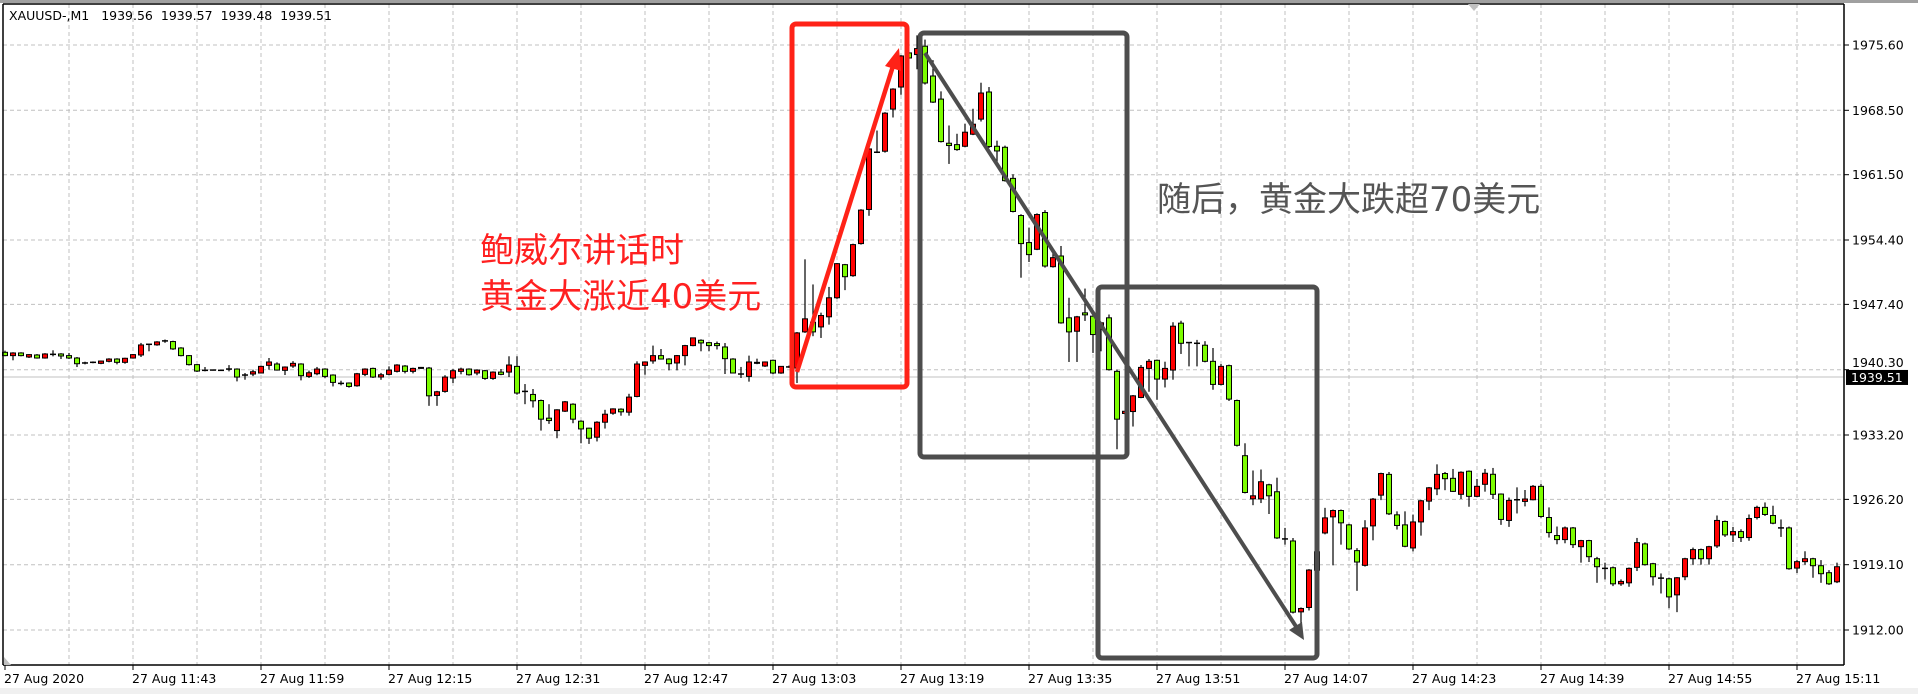 This screenshot has width=1918, height=694. What do you see at coordinates (1878, 174) in the screenshot?
I see `price-tick-label: 1961.50` at bounding box center [1878, 174].